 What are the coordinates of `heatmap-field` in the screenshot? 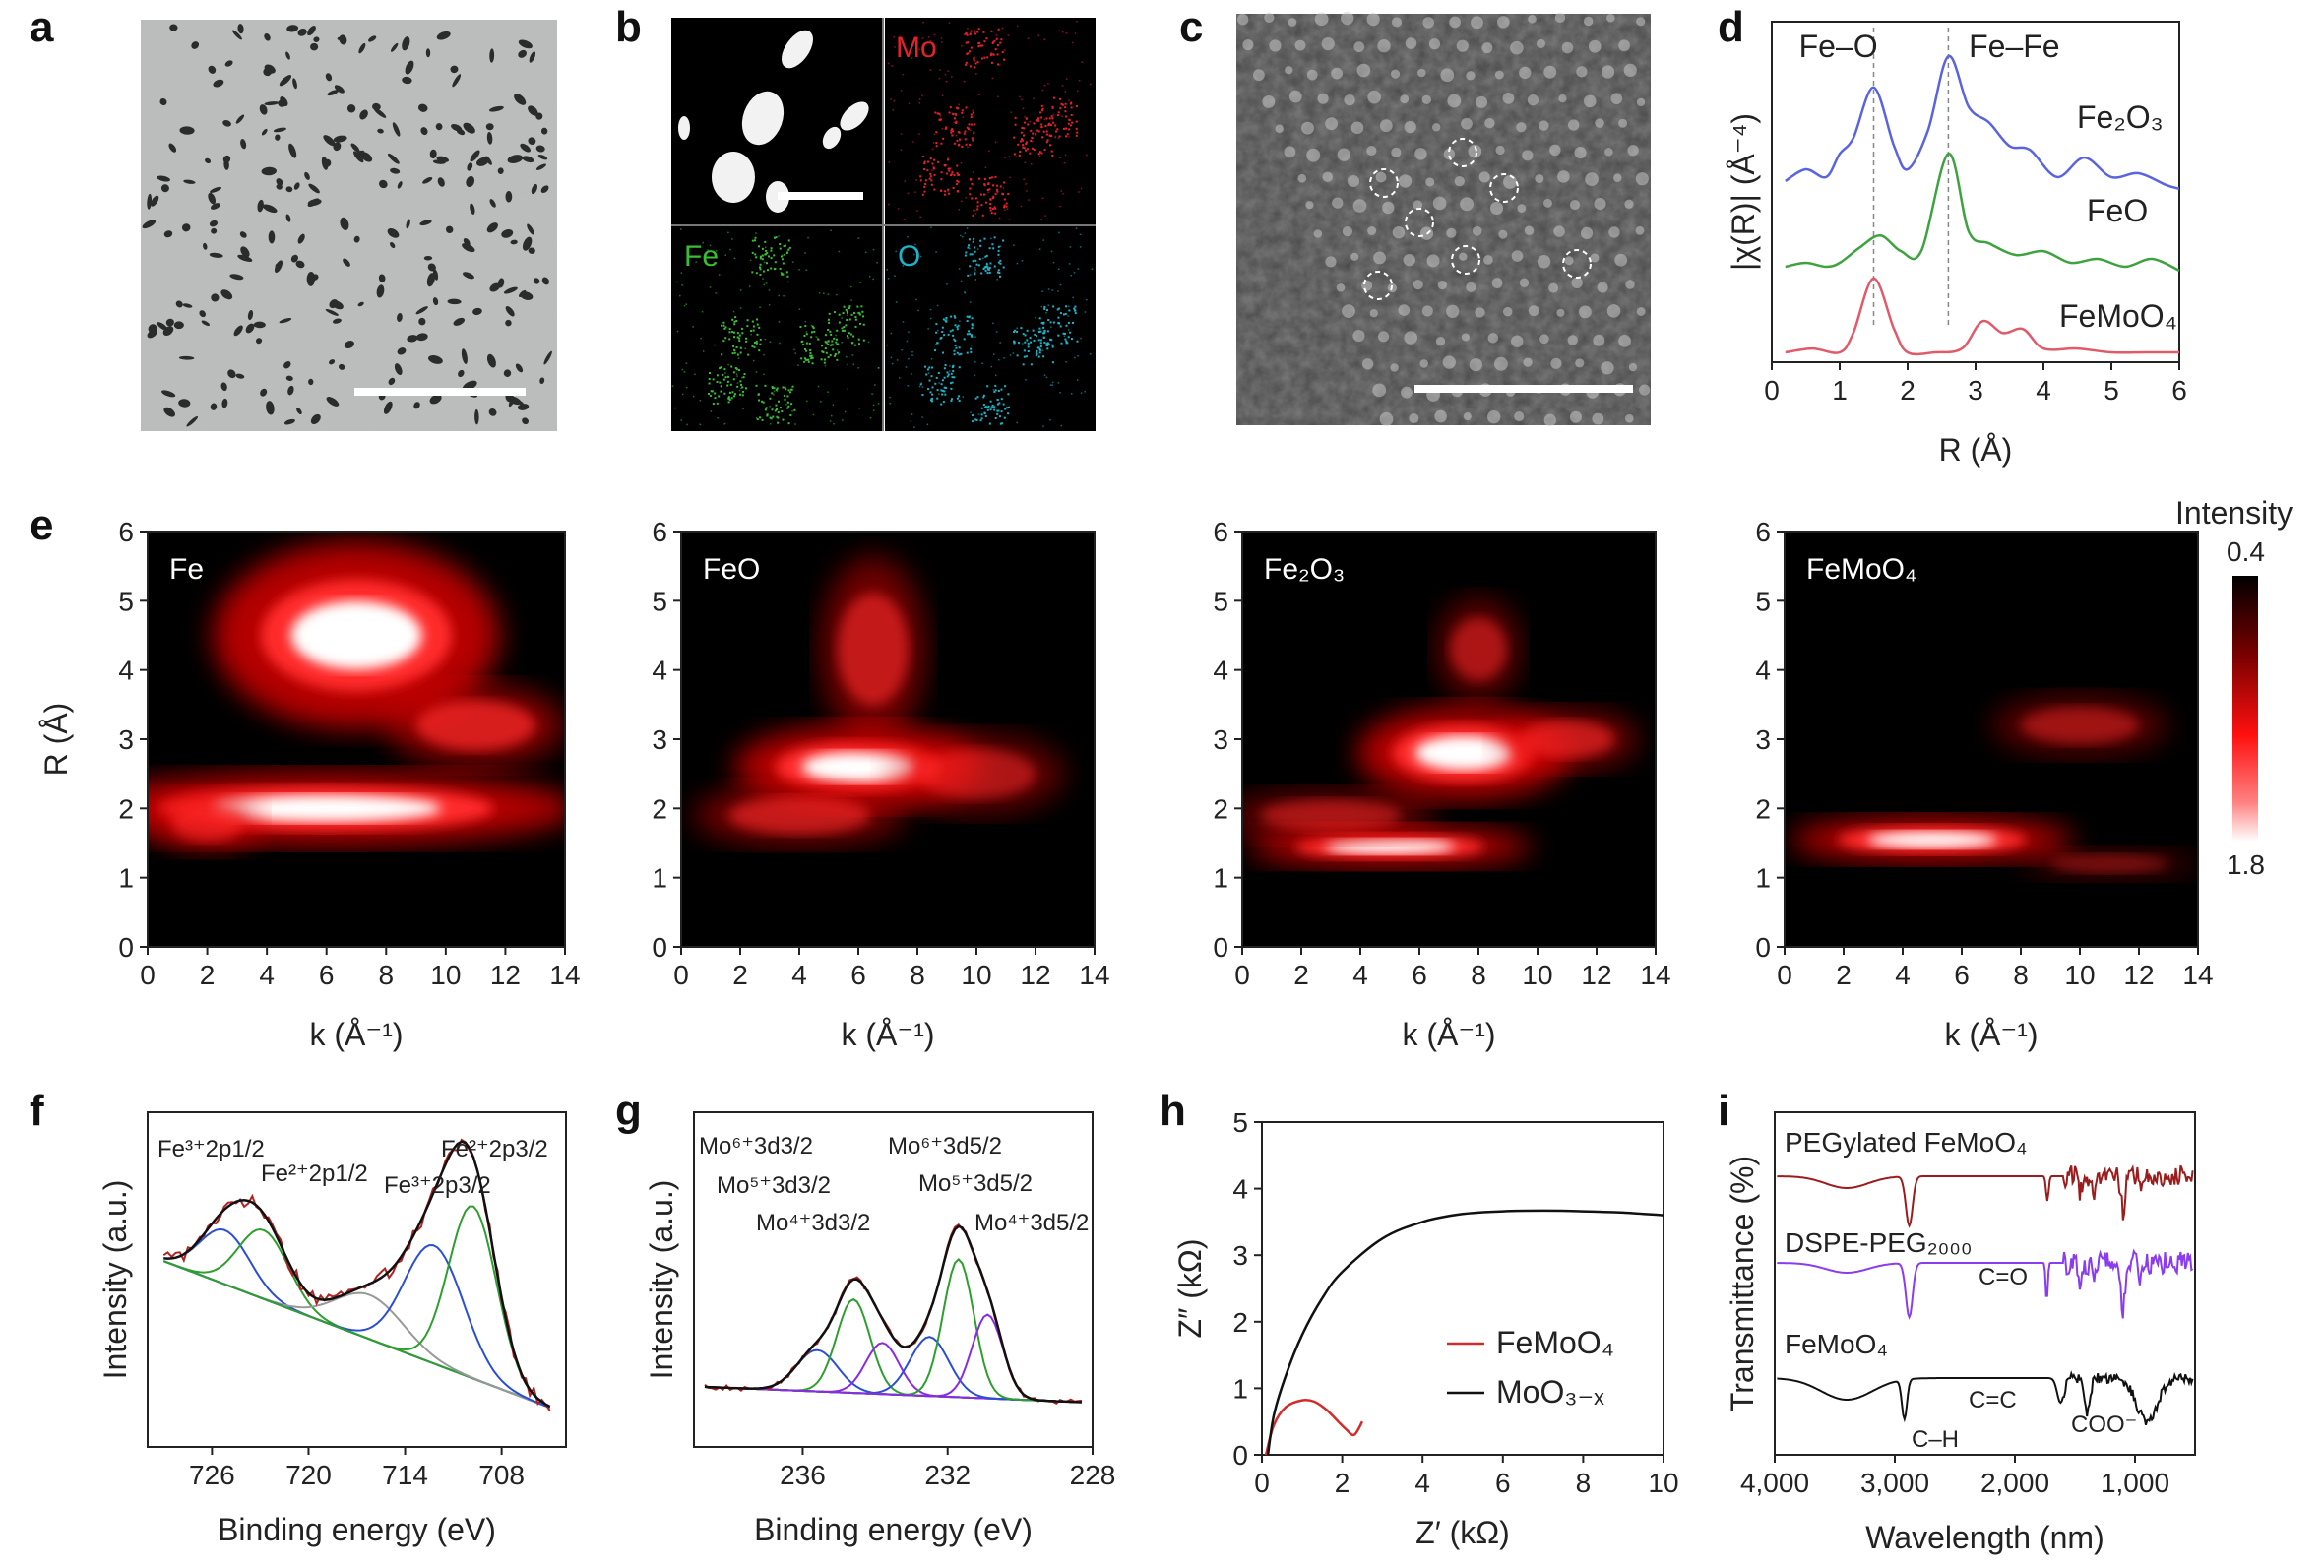 It's located at (1994, 787).